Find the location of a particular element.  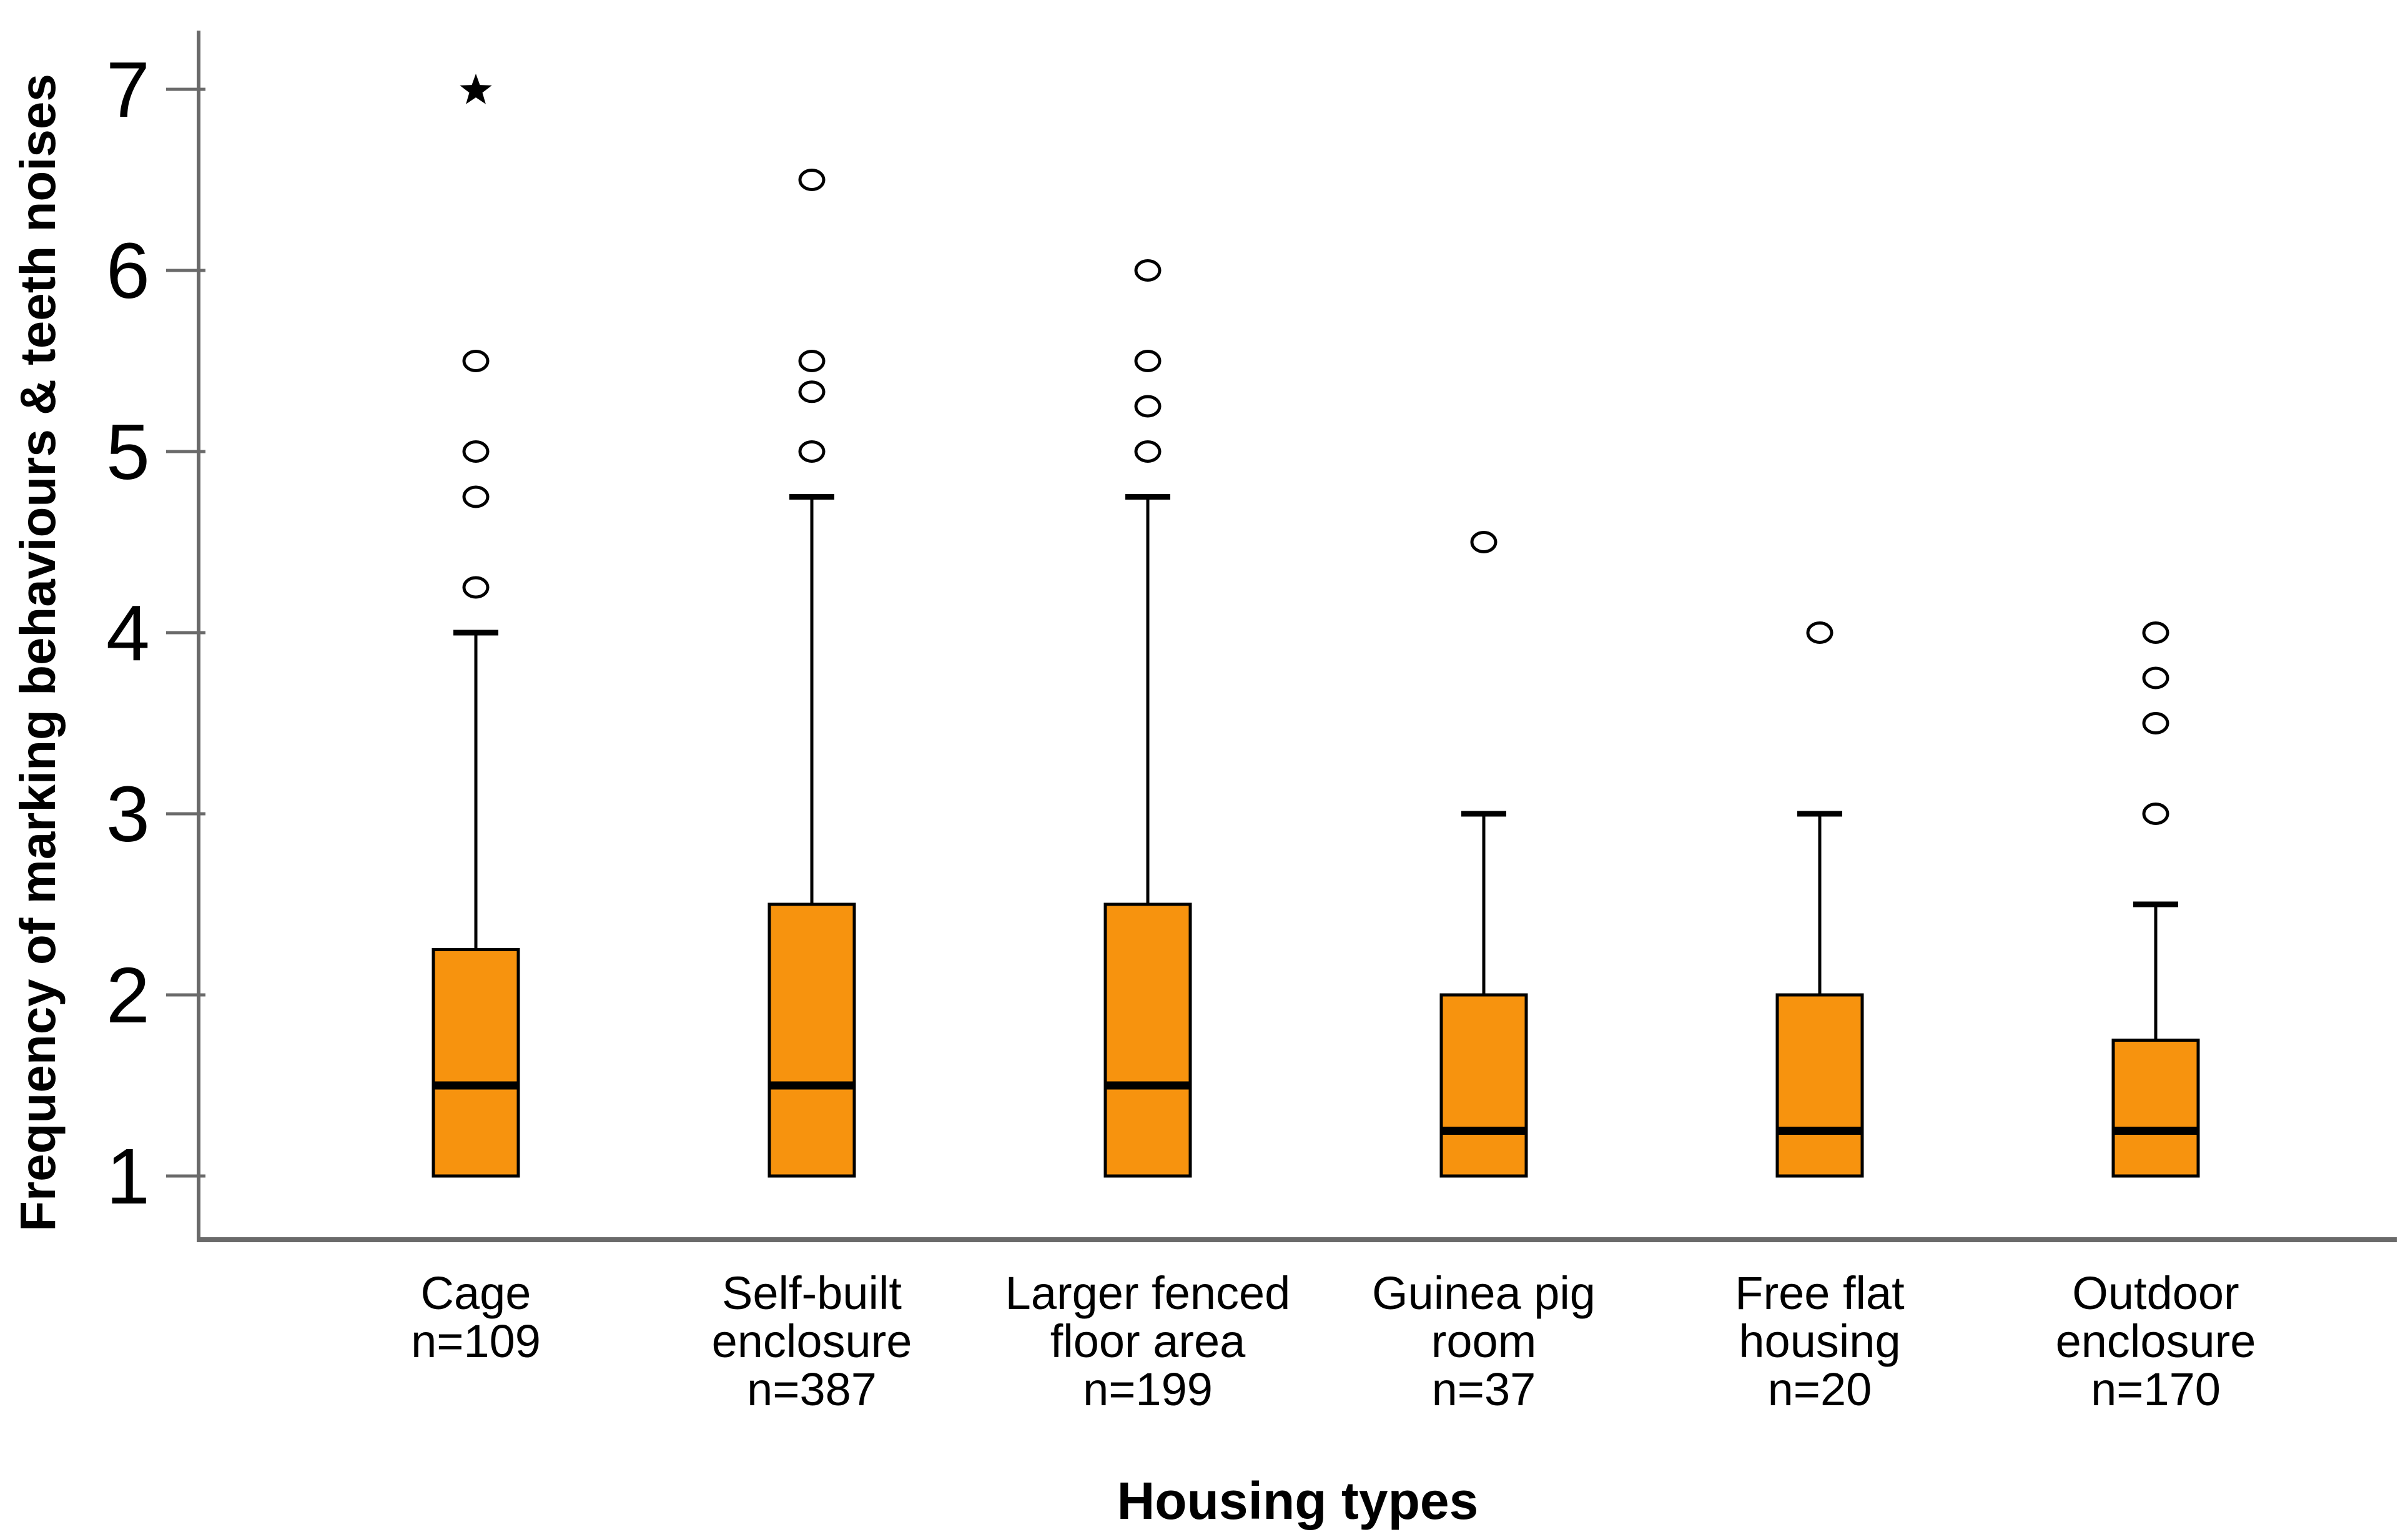

y-tick-label: 4 is located at coordinates (128, 633).